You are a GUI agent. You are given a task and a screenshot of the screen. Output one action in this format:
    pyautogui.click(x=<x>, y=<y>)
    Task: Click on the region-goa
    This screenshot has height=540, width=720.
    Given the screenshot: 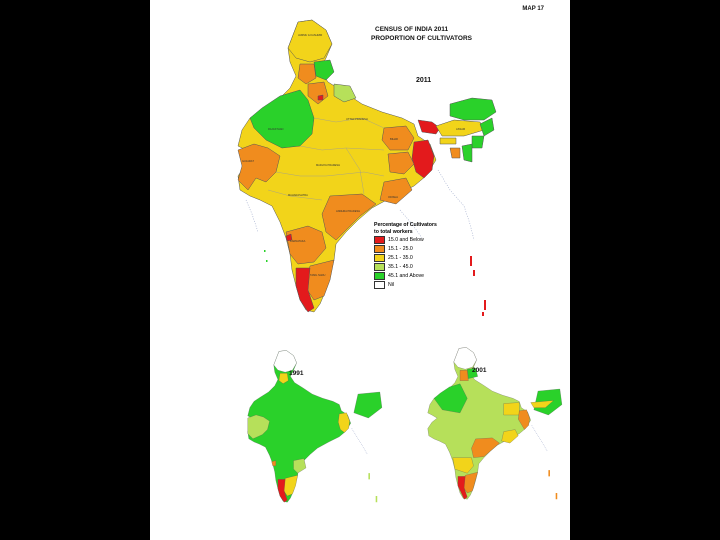 What is the action you would take?
    pyautogui.click(x=289, y=237)
    